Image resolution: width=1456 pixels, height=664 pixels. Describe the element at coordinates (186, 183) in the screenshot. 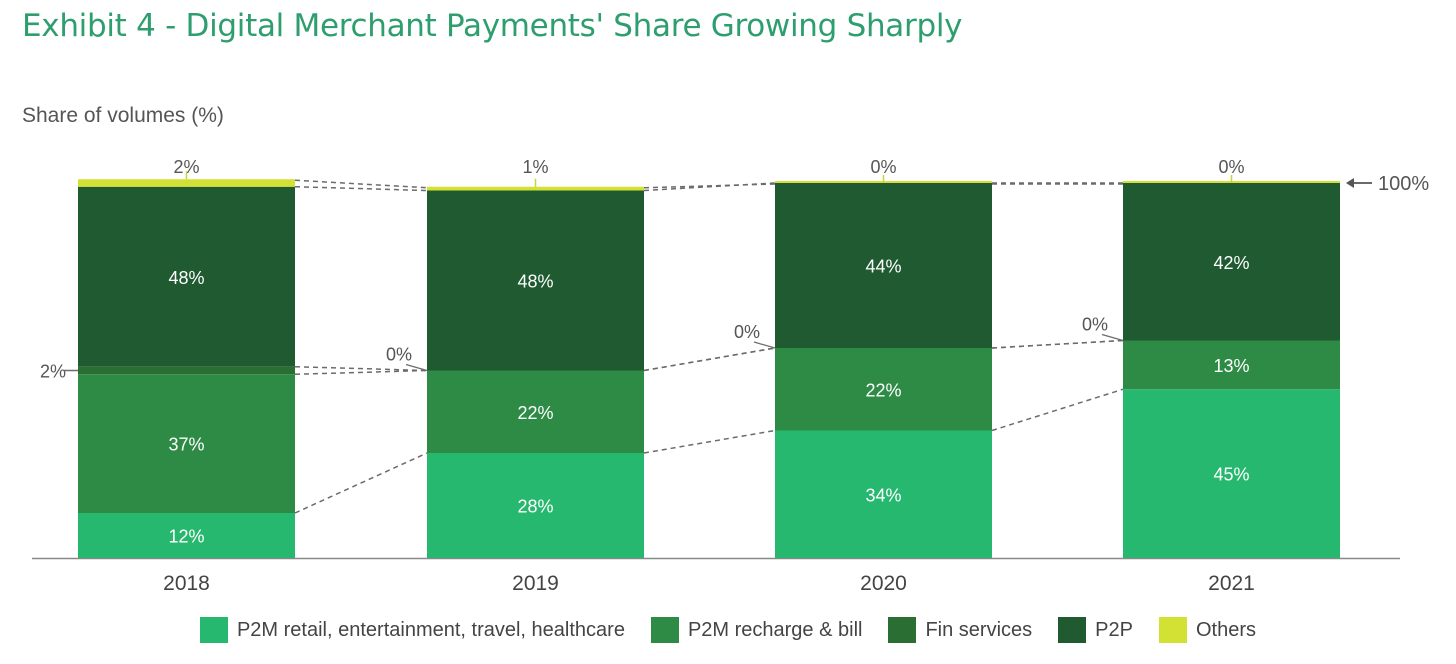

I see `bar-2018-others` at that location.